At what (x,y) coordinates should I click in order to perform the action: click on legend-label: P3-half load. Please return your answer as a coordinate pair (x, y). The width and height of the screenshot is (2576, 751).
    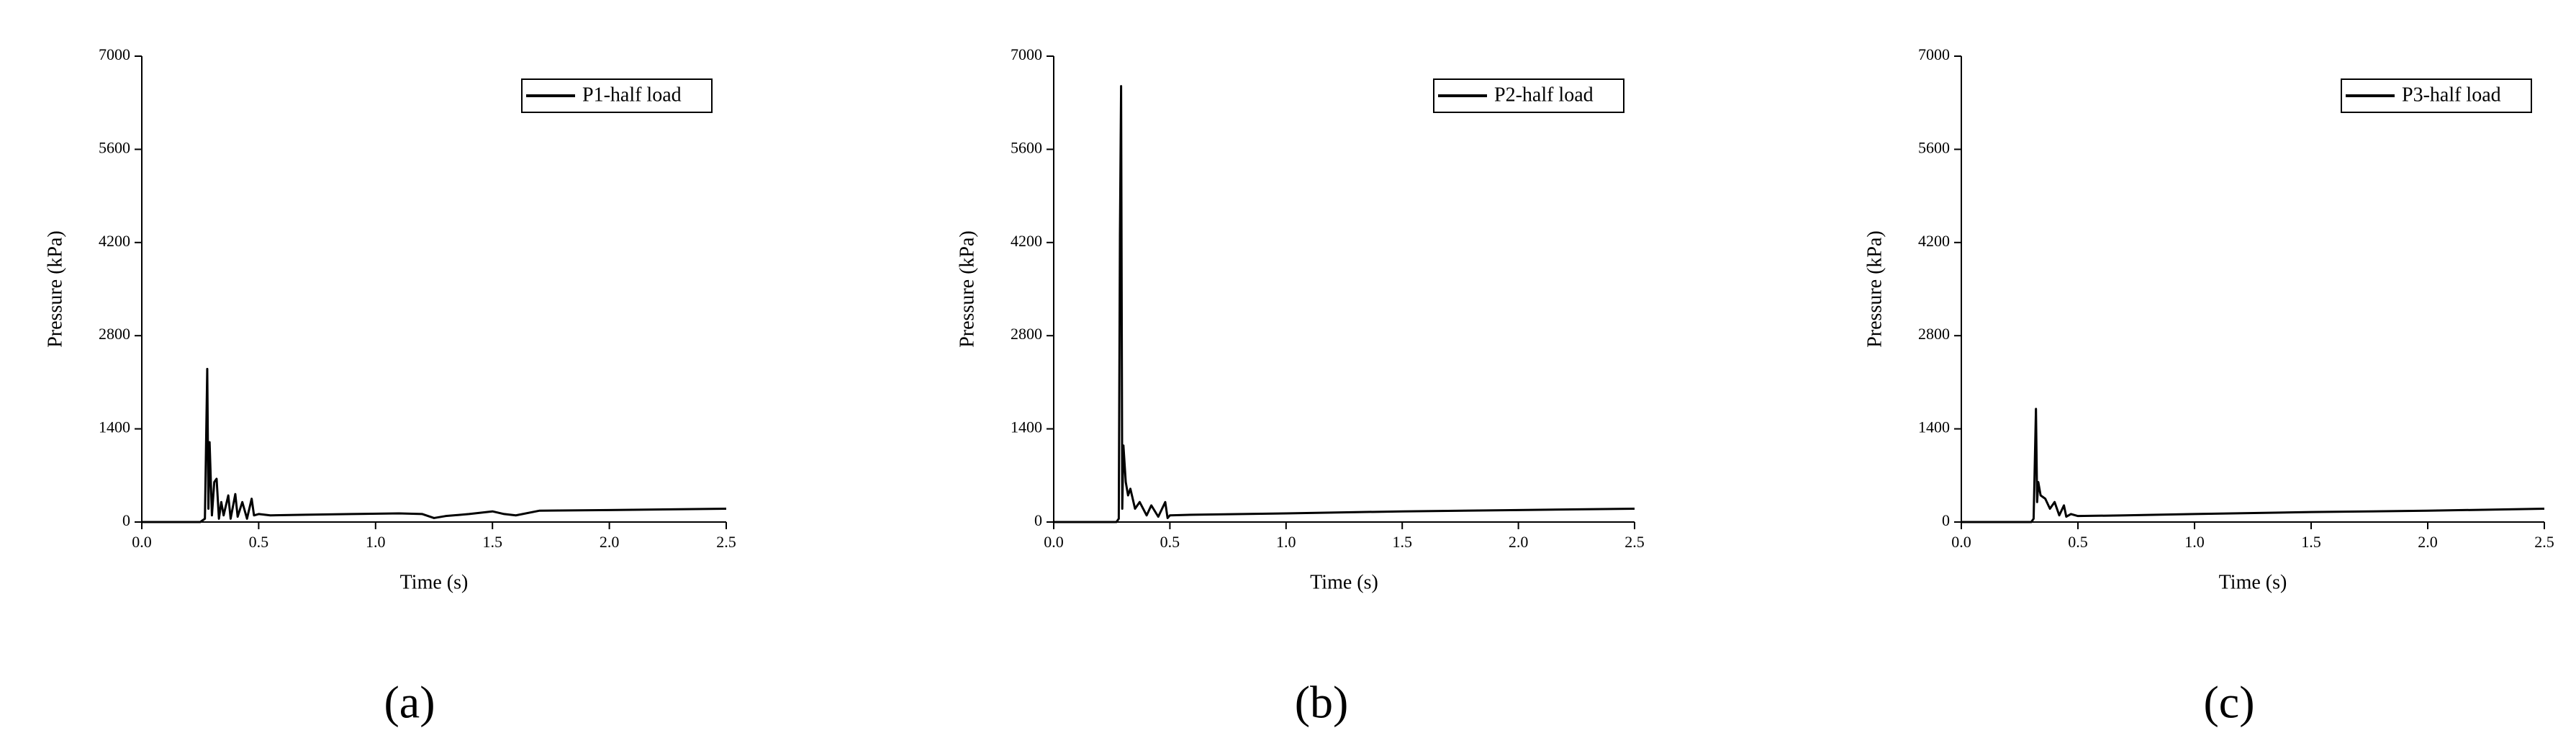
    Looking at the image, I should click on (2452, 95).